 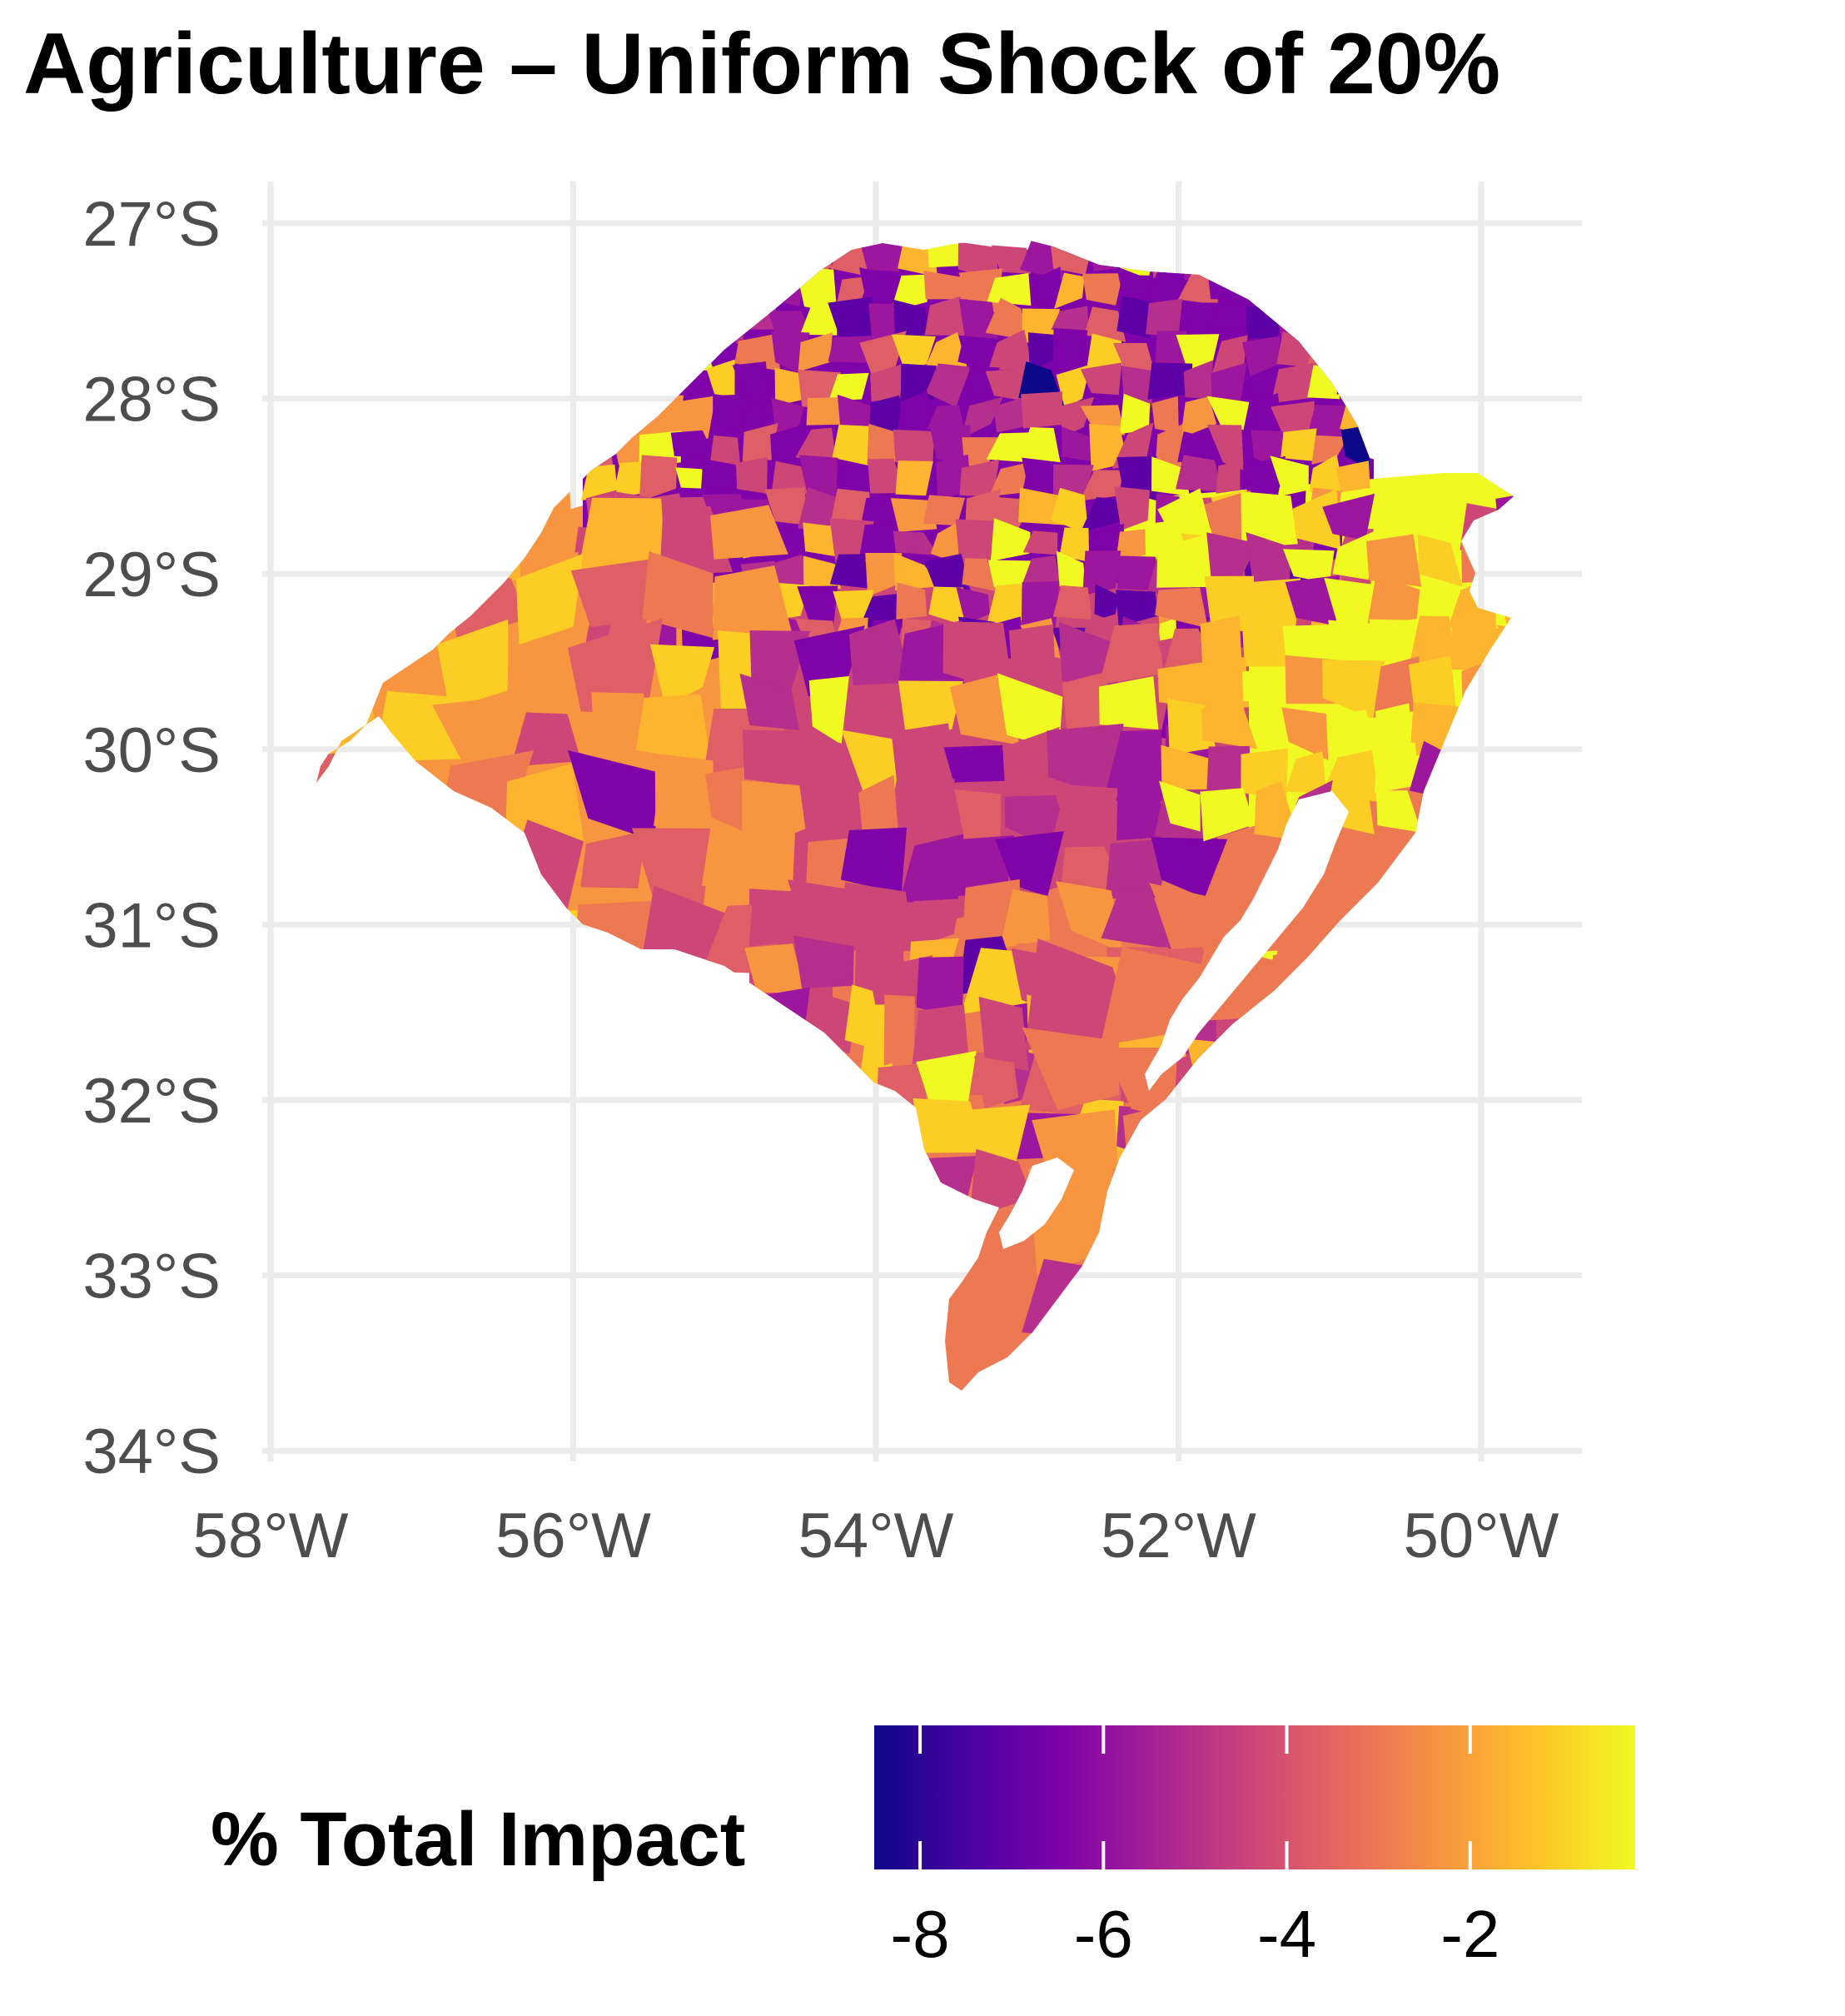 I want to click on lagoons, so click(x=1174, y=1020).